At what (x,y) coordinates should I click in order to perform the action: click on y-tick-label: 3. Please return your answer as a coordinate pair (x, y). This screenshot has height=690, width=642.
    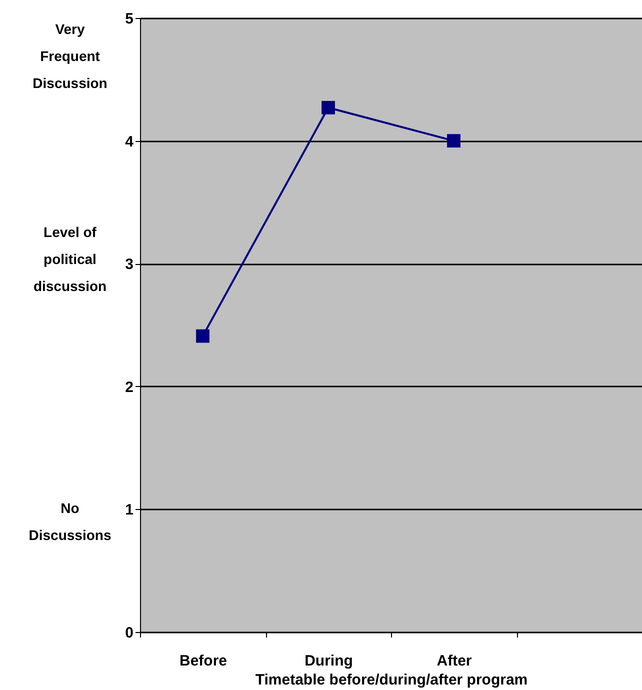
    Looking at the image, I should click on (129, 265).